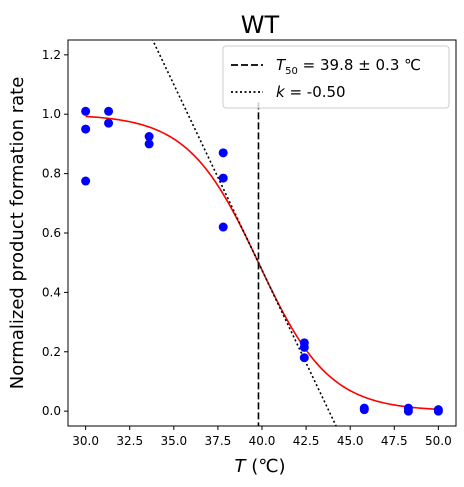 The image size is (464, 487). I want to click on x-tick-label: 42.5, so click(306, 441).